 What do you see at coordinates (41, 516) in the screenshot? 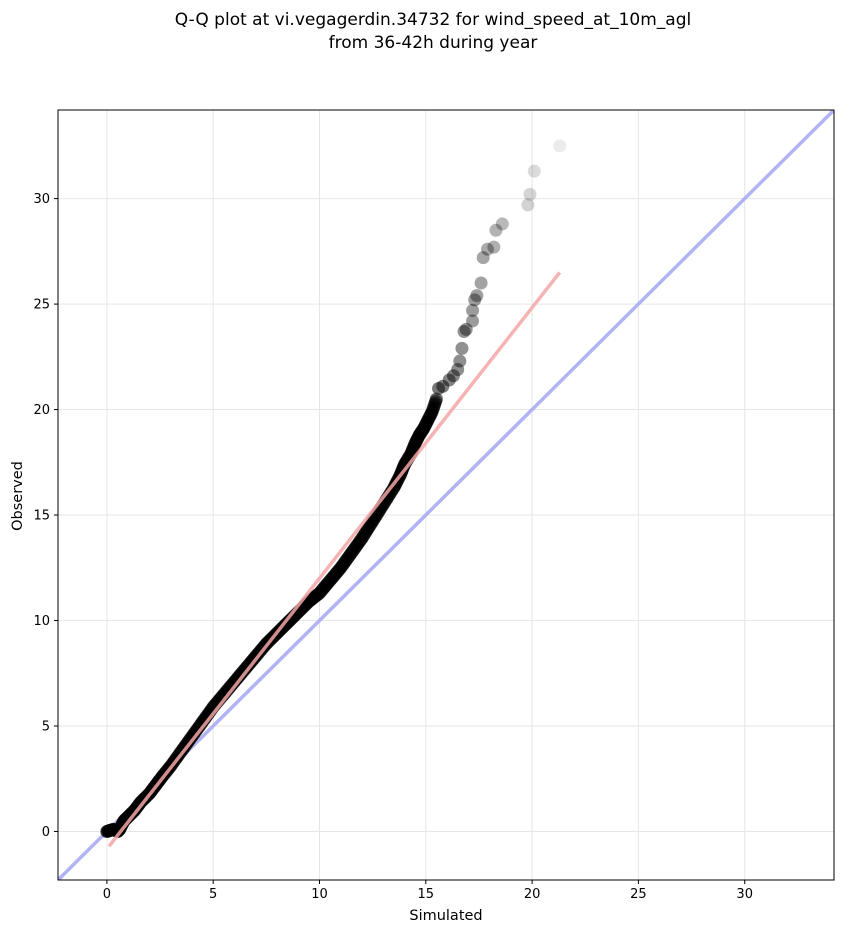
I see `y-tick-label: 15` at bounding box center [41, 516].